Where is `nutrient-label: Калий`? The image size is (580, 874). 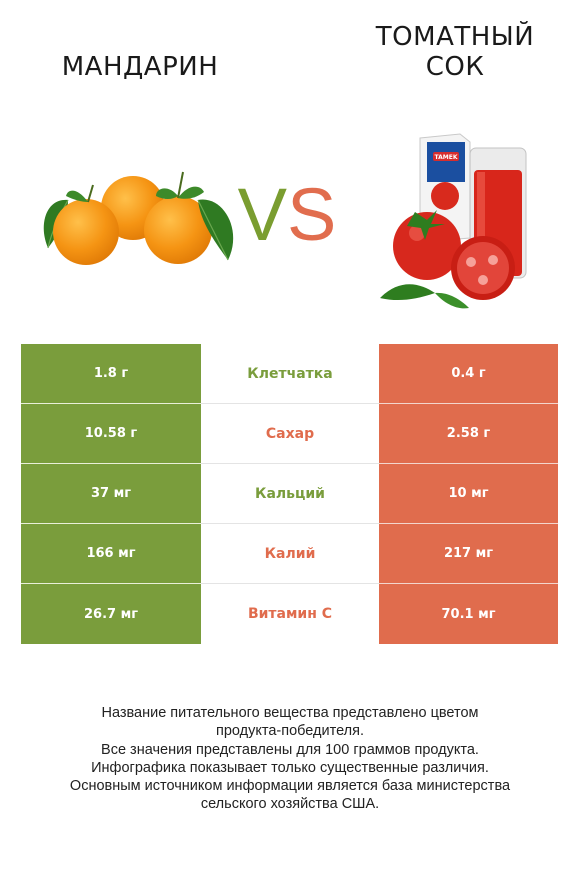
nutrient-label: Калий is located at coordinates (290, 554).